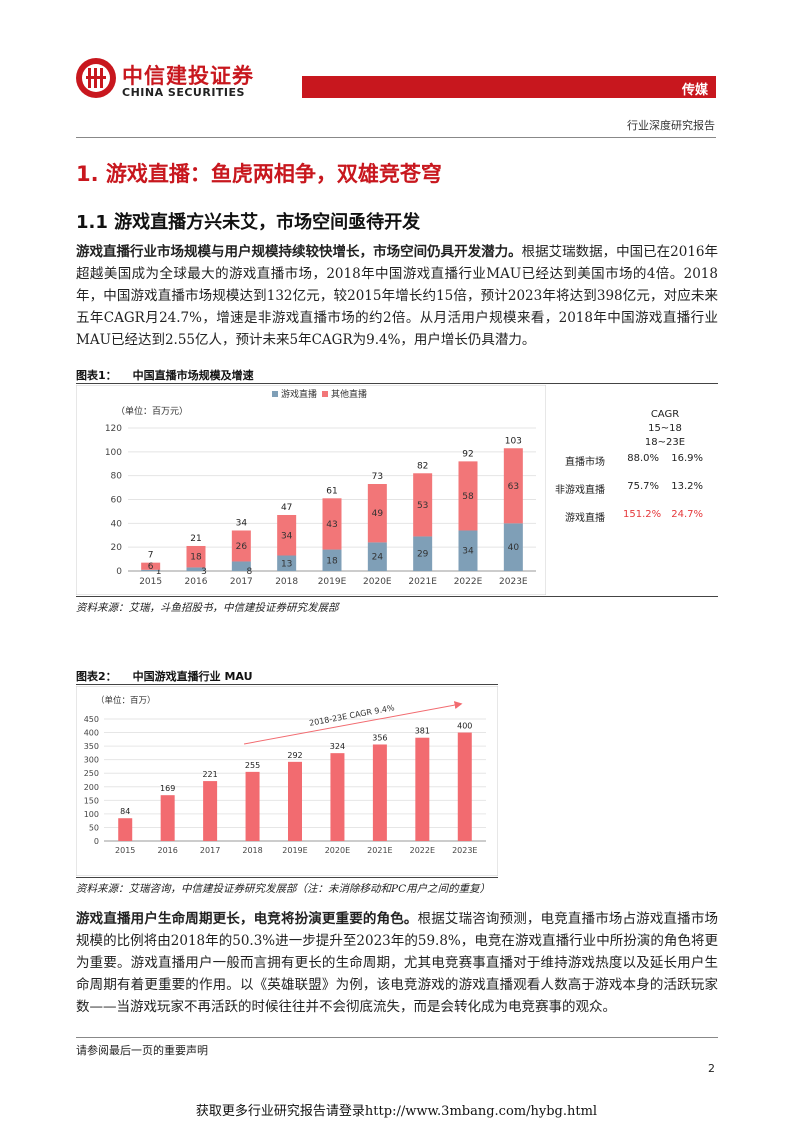  What do you see at coordinates (396, 70) in the screenshot?
I see `page-header: 中信建投证券 CHINA SECURITIES 传媒 行业深度研究报告` at bounding box center [396, 70].